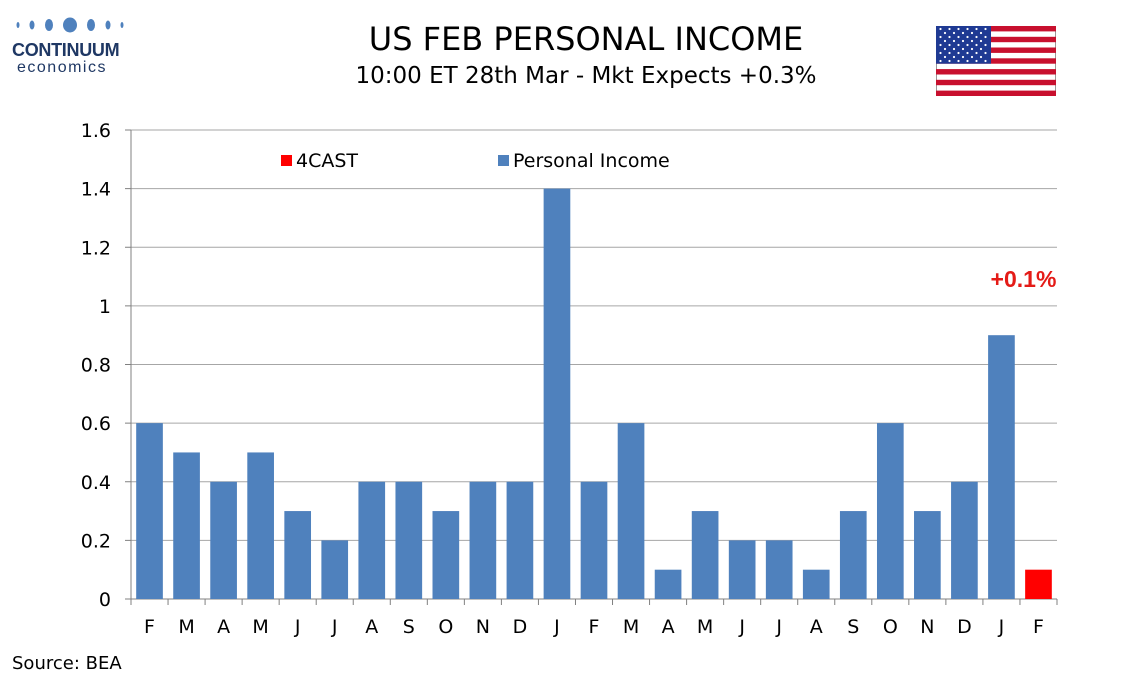  What do you see at coordinates (327, 161) in the screenshot?
I see `legend-label: 4CAST` at bounding box center [327, 161].